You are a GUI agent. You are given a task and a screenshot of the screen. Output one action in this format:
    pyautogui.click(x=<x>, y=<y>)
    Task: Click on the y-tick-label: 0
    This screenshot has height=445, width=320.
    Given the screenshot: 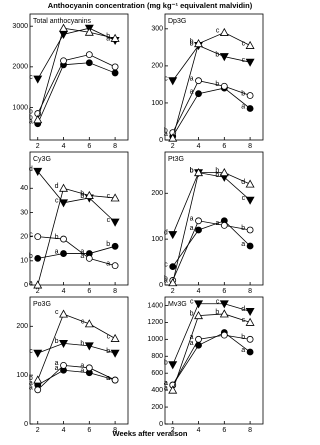 What is the action you would take?
    pyautogui.click(x=161, y=424)
    